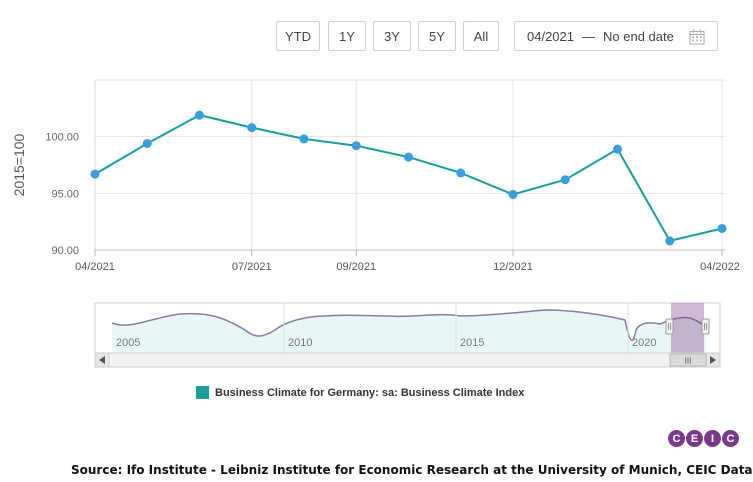 The image size is (753, 482). I want to click on y-axis-label: 2015=100, so click(19, 164).